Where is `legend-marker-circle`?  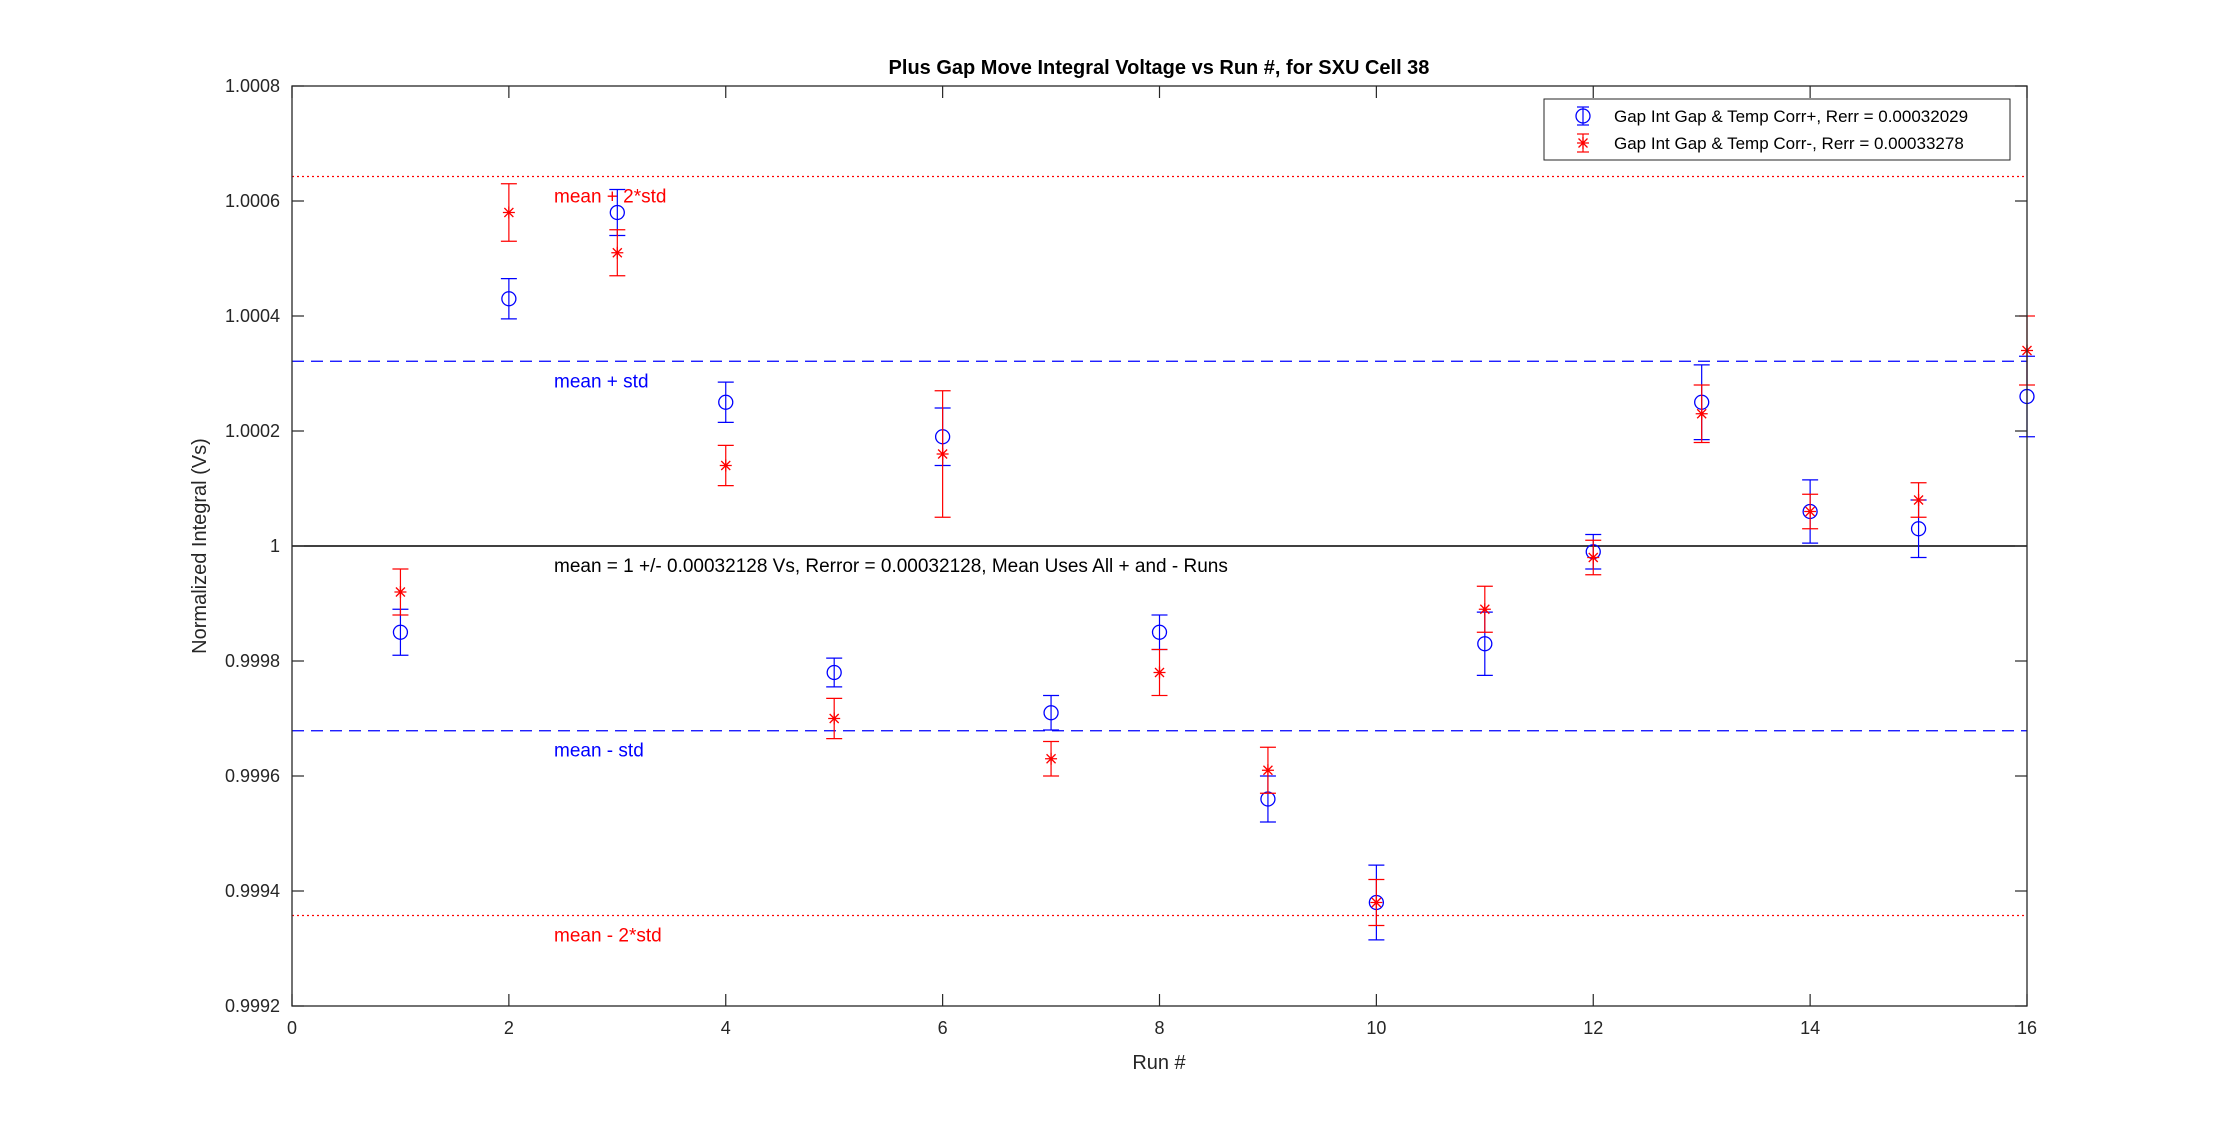
legend-marker-circle is located at coordinates (1583, 116).